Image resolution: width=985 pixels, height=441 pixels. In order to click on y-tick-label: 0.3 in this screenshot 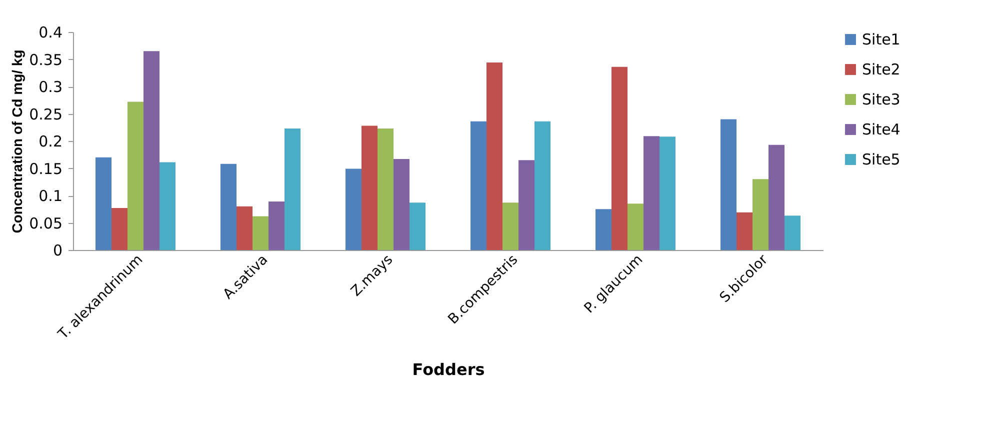, I will do `click(50, 87)`.